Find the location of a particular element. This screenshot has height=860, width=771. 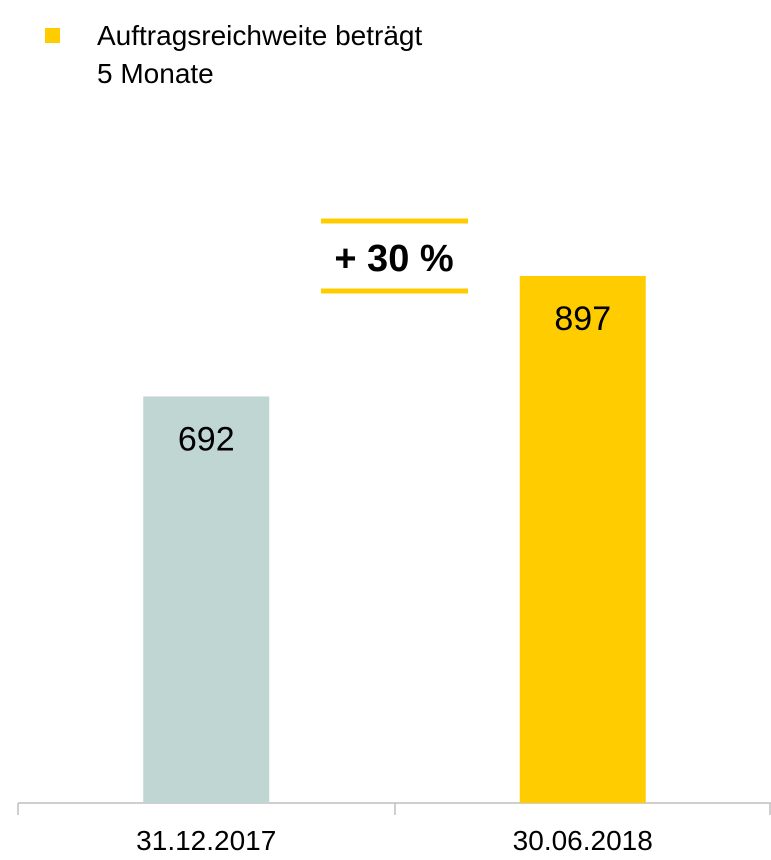

x-tick-label: 31.12.2017 is located at coordinates (206, 840).